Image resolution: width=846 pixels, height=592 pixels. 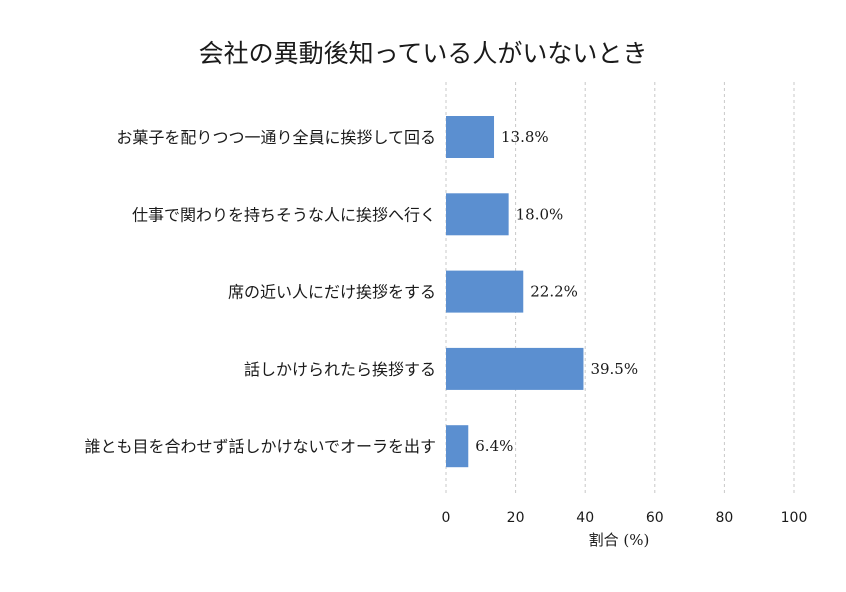 I want to click on value-label: 18.0%, so click(x=540, y=214).